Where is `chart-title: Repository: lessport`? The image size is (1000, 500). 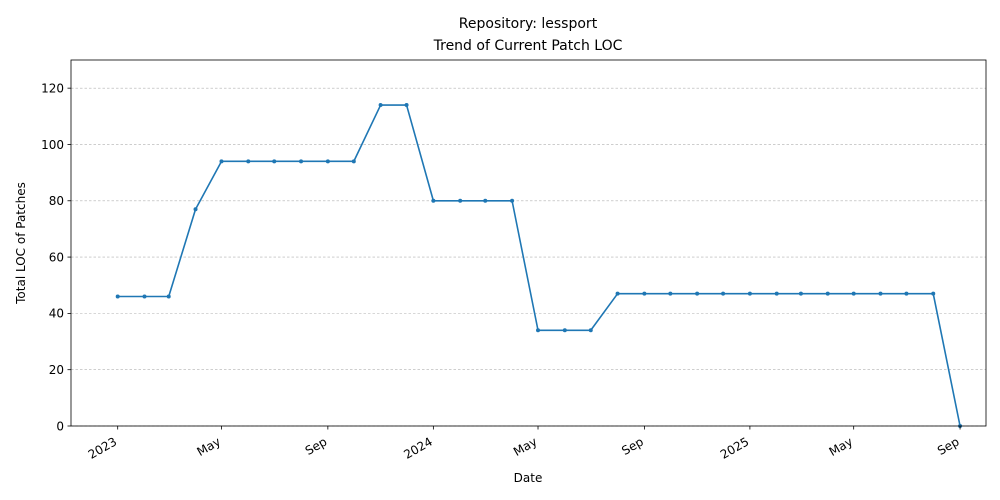
chart-title: Repository: lessport is located at coordinates (528, 24).